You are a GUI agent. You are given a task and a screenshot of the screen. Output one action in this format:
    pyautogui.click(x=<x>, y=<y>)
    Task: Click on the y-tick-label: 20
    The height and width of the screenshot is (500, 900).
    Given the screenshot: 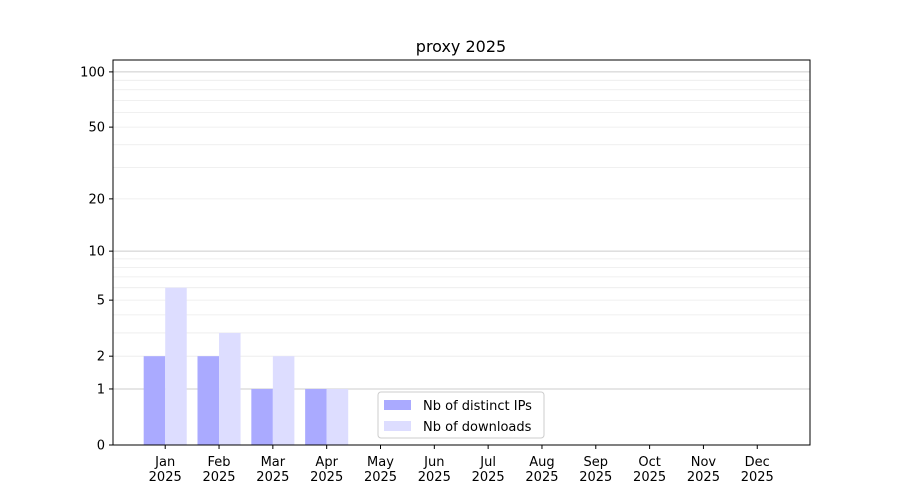 What is the action you would take?
    pyautogui.click(x=96, y=199)
    